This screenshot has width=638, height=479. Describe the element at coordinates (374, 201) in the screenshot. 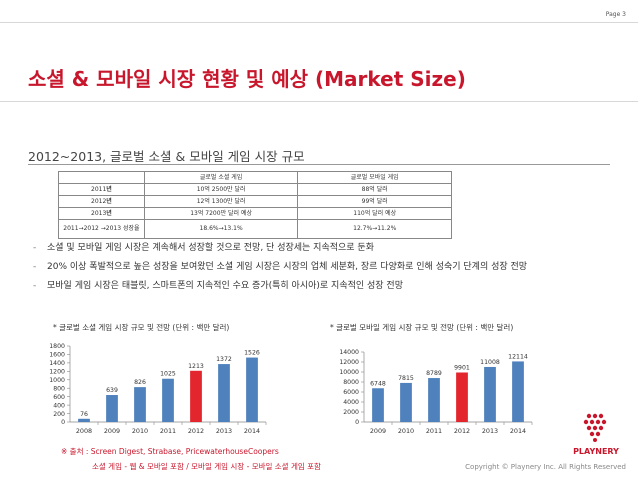

I see `table-cell: 99억 달러` at that location.